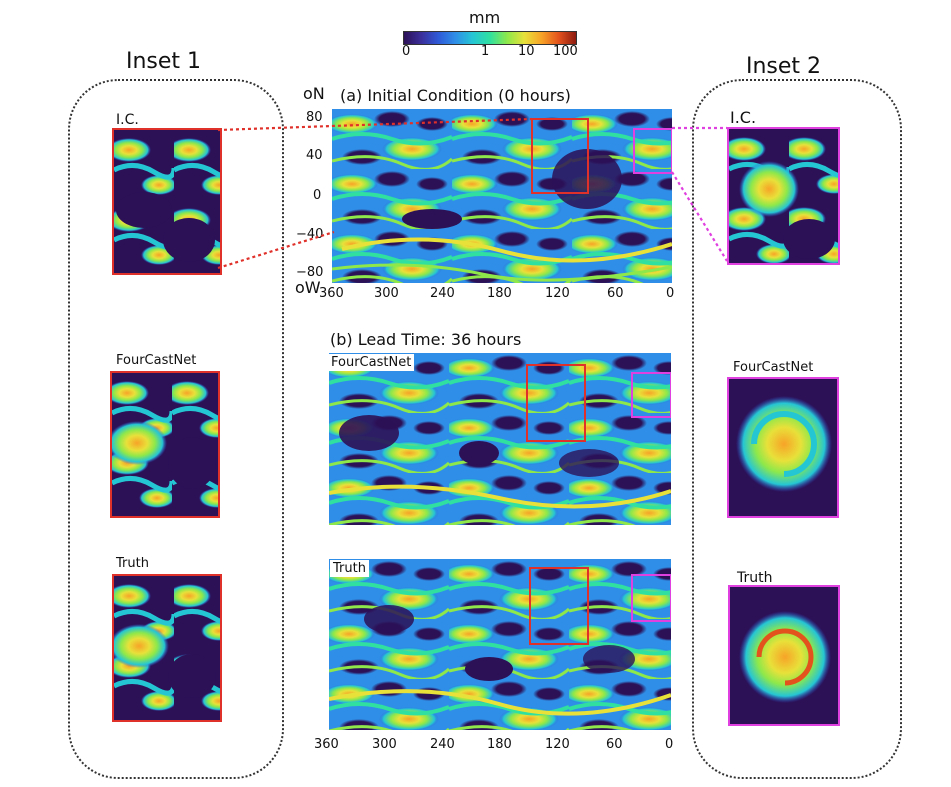  Describe the element at coordinates (490, 38) in the screenshot. I see `colorbar` at that location.